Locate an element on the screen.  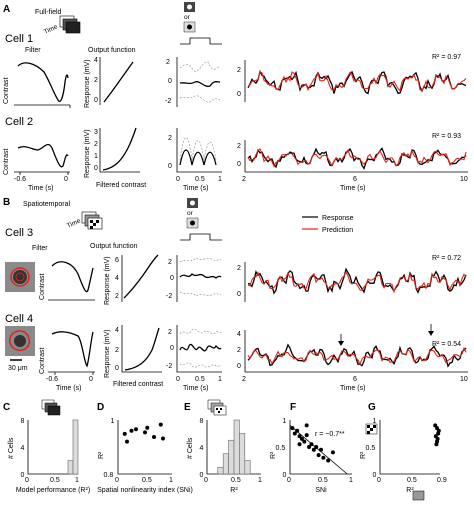
cell-4-output-plot: 4 2 0 Response (mV) Filtered contrast is located at coordinates (133, 356).